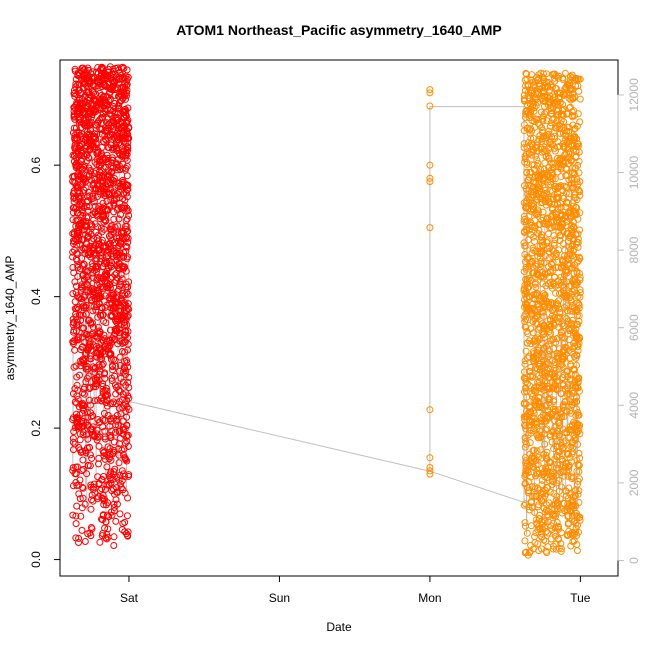 This screenshot has width=650, height=655. What do you see at coordinates (429, 598) in the screenshot?
I see `x-tick-label: Mon` at bounding box center [429, 598].